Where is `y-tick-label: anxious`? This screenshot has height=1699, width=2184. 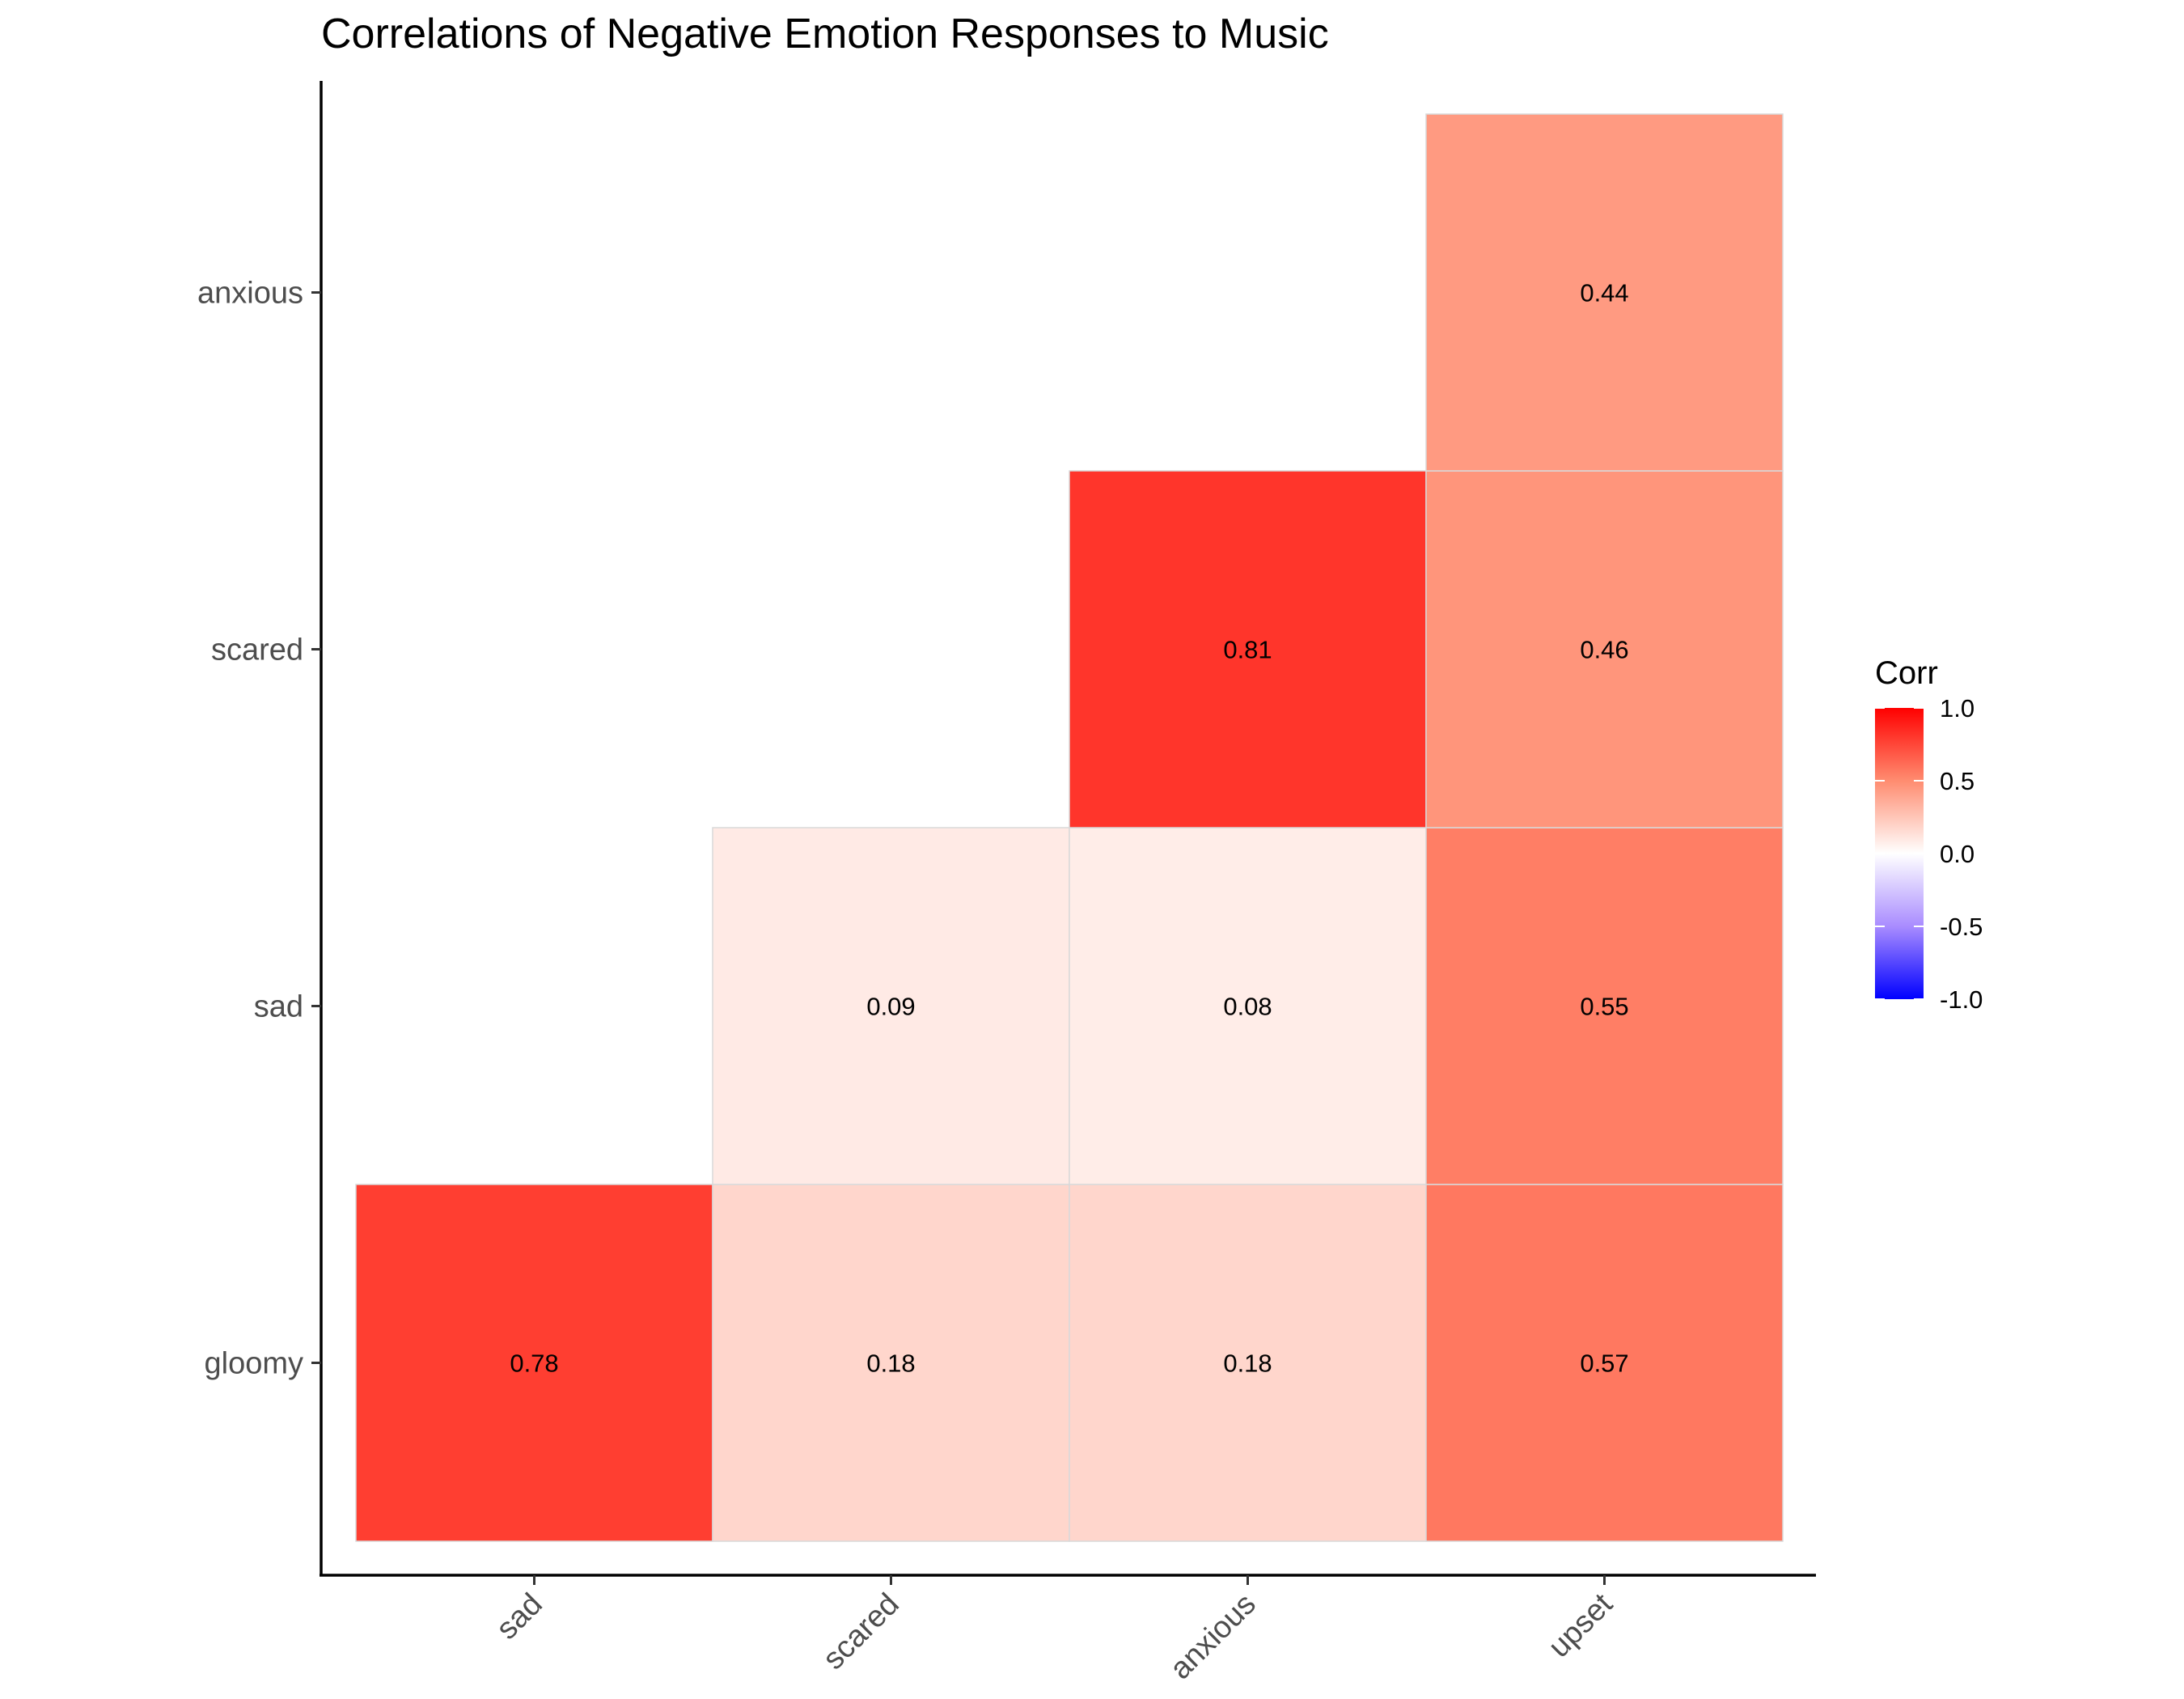
y-tick-label: anxious is located at coordinates (250, 294).